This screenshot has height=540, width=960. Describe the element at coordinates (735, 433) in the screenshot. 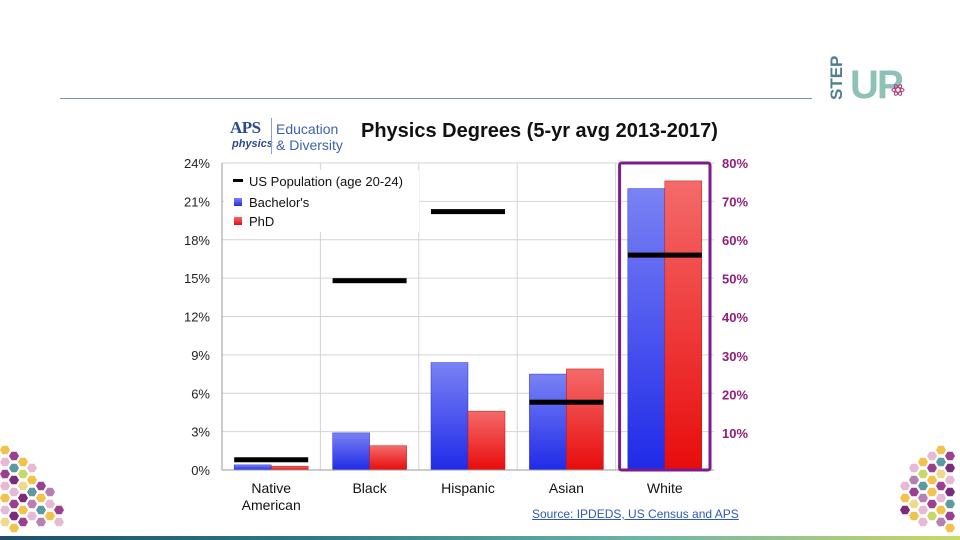

I see `y2-tick-label: 10%` at that location.